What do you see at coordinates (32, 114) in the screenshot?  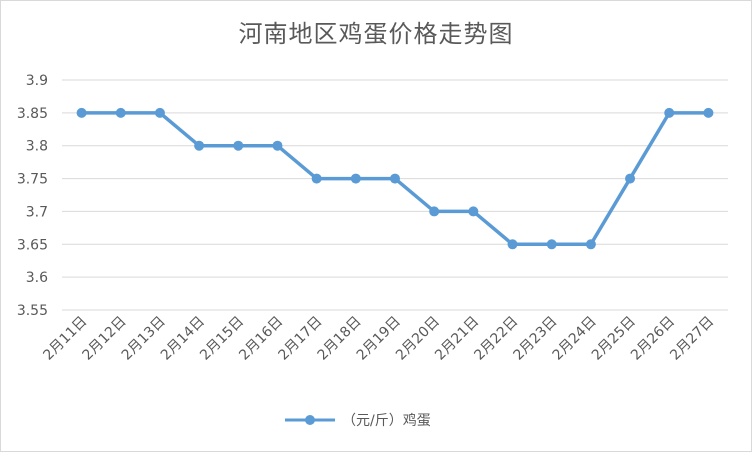 I see `y-tick-label: 3.85` at bounding box center [32, 114].